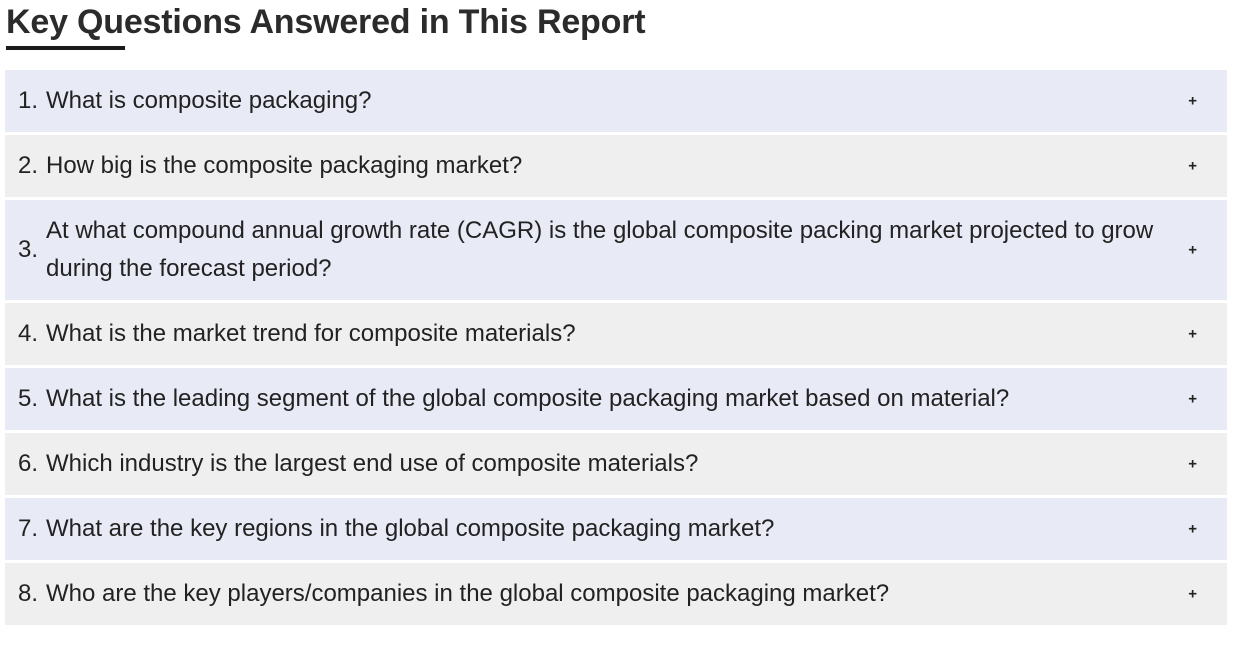  I want to click on faq-number: 2., so click(28, 165).